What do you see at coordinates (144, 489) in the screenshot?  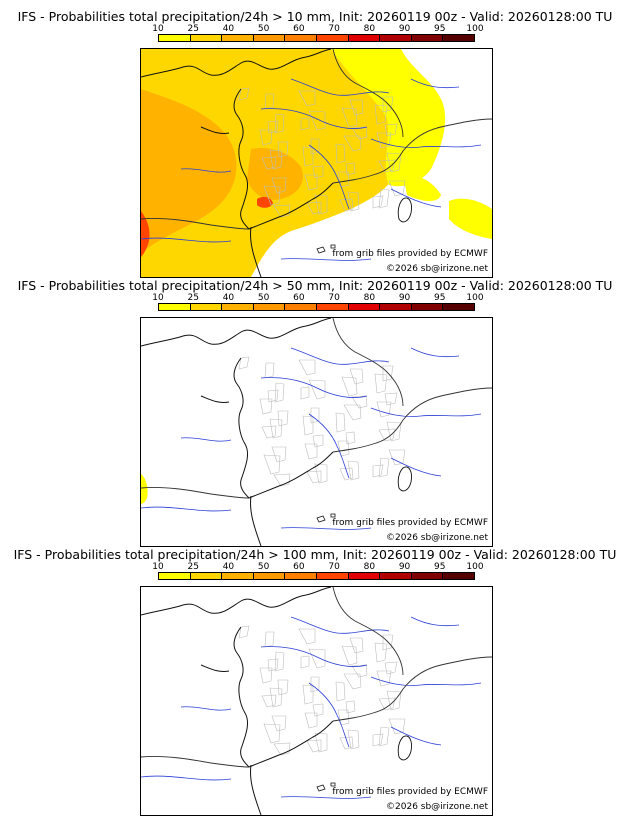 I see `precip-probability-shading` at bounding box center [144, 489].